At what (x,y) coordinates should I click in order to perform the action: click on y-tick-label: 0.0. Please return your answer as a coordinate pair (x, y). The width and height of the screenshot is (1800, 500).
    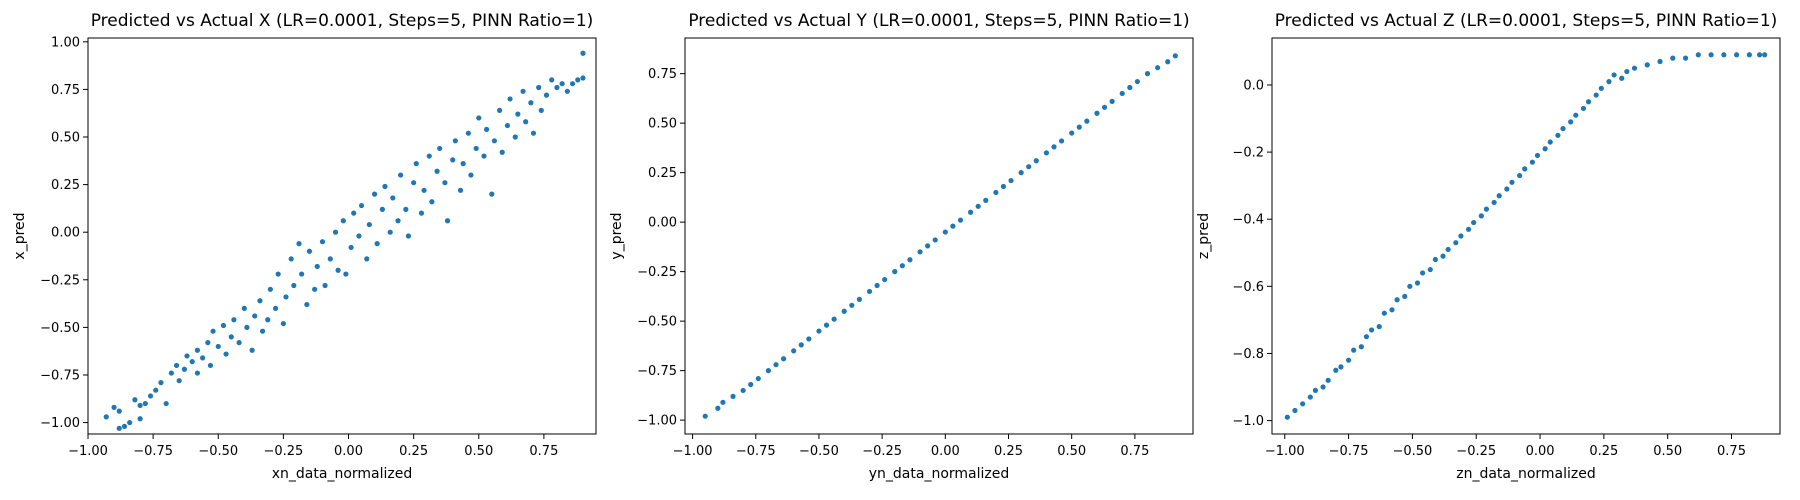
    Looking at the image, I should click on (1253, 85).